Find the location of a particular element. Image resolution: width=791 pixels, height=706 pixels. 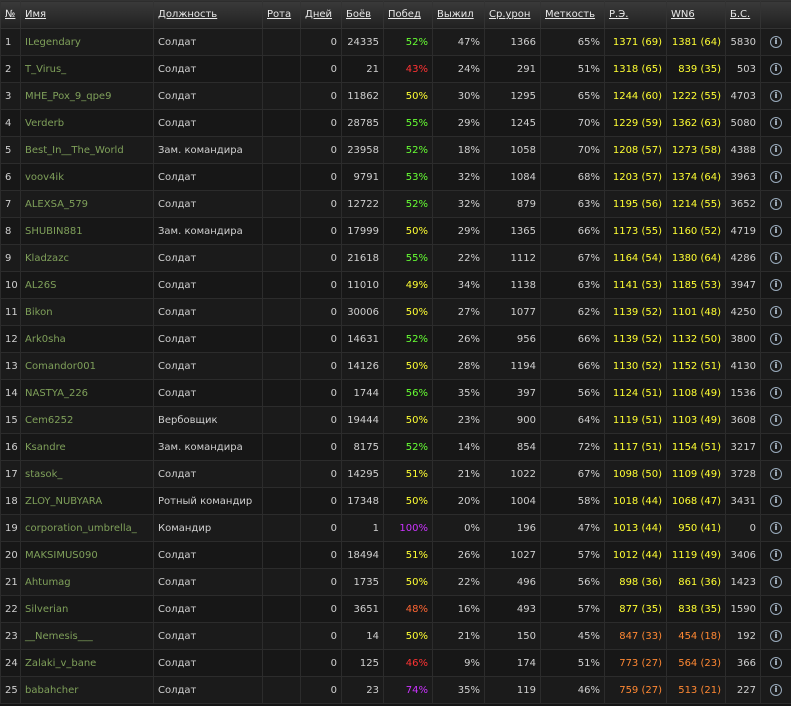

column-header: Должность is located at coordinates (208, 14).